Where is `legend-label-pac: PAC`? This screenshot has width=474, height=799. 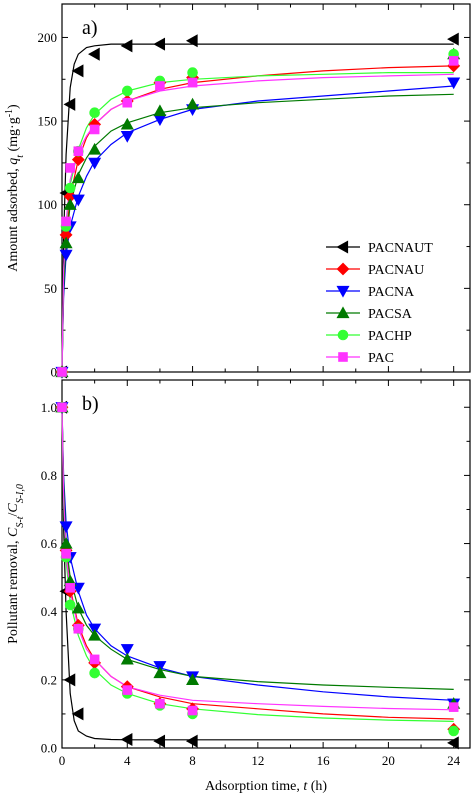
legend-label-pac: PAC is located at coordinates (381, 358).